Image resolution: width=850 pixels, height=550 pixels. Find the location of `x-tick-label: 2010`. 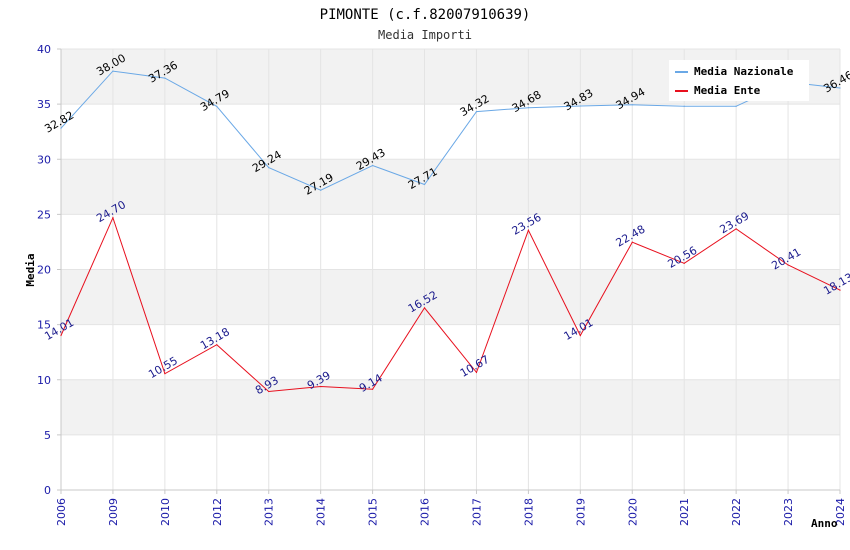

x-tick-label: 2010 is located at coordinates (165, 512).